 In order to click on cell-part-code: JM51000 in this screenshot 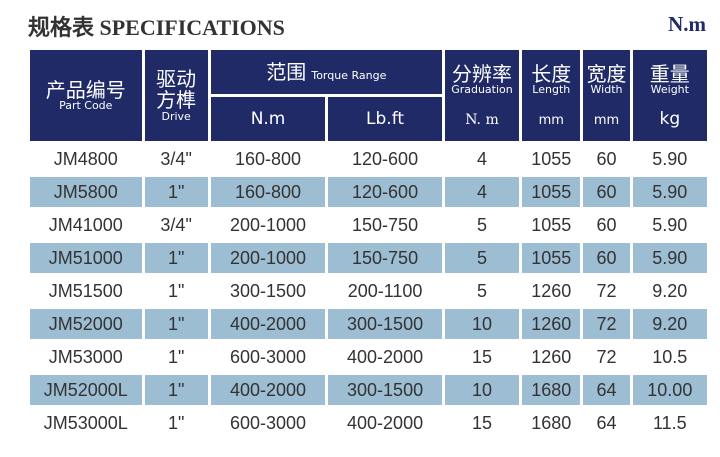, I will do `click(86, 258)`.